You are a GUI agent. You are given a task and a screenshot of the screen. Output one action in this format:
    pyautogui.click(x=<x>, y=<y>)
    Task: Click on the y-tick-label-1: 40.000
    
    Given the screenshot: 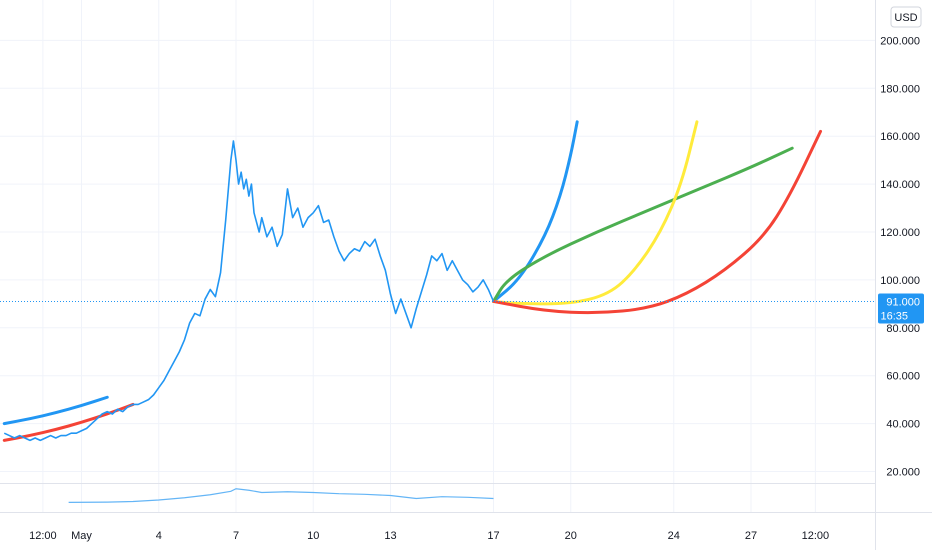 What is the action you would take?
    pyautogui.click(x=903, y=425)
    